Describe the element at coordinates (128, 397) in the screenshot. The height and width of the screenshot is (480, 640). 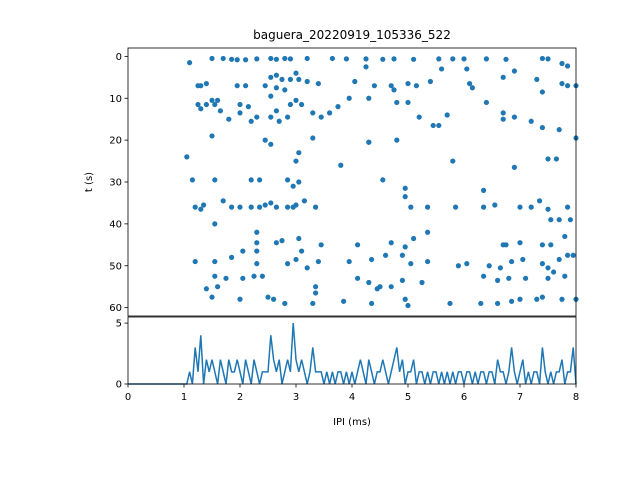
I see `hist-x-tick-label: 0` at that location.